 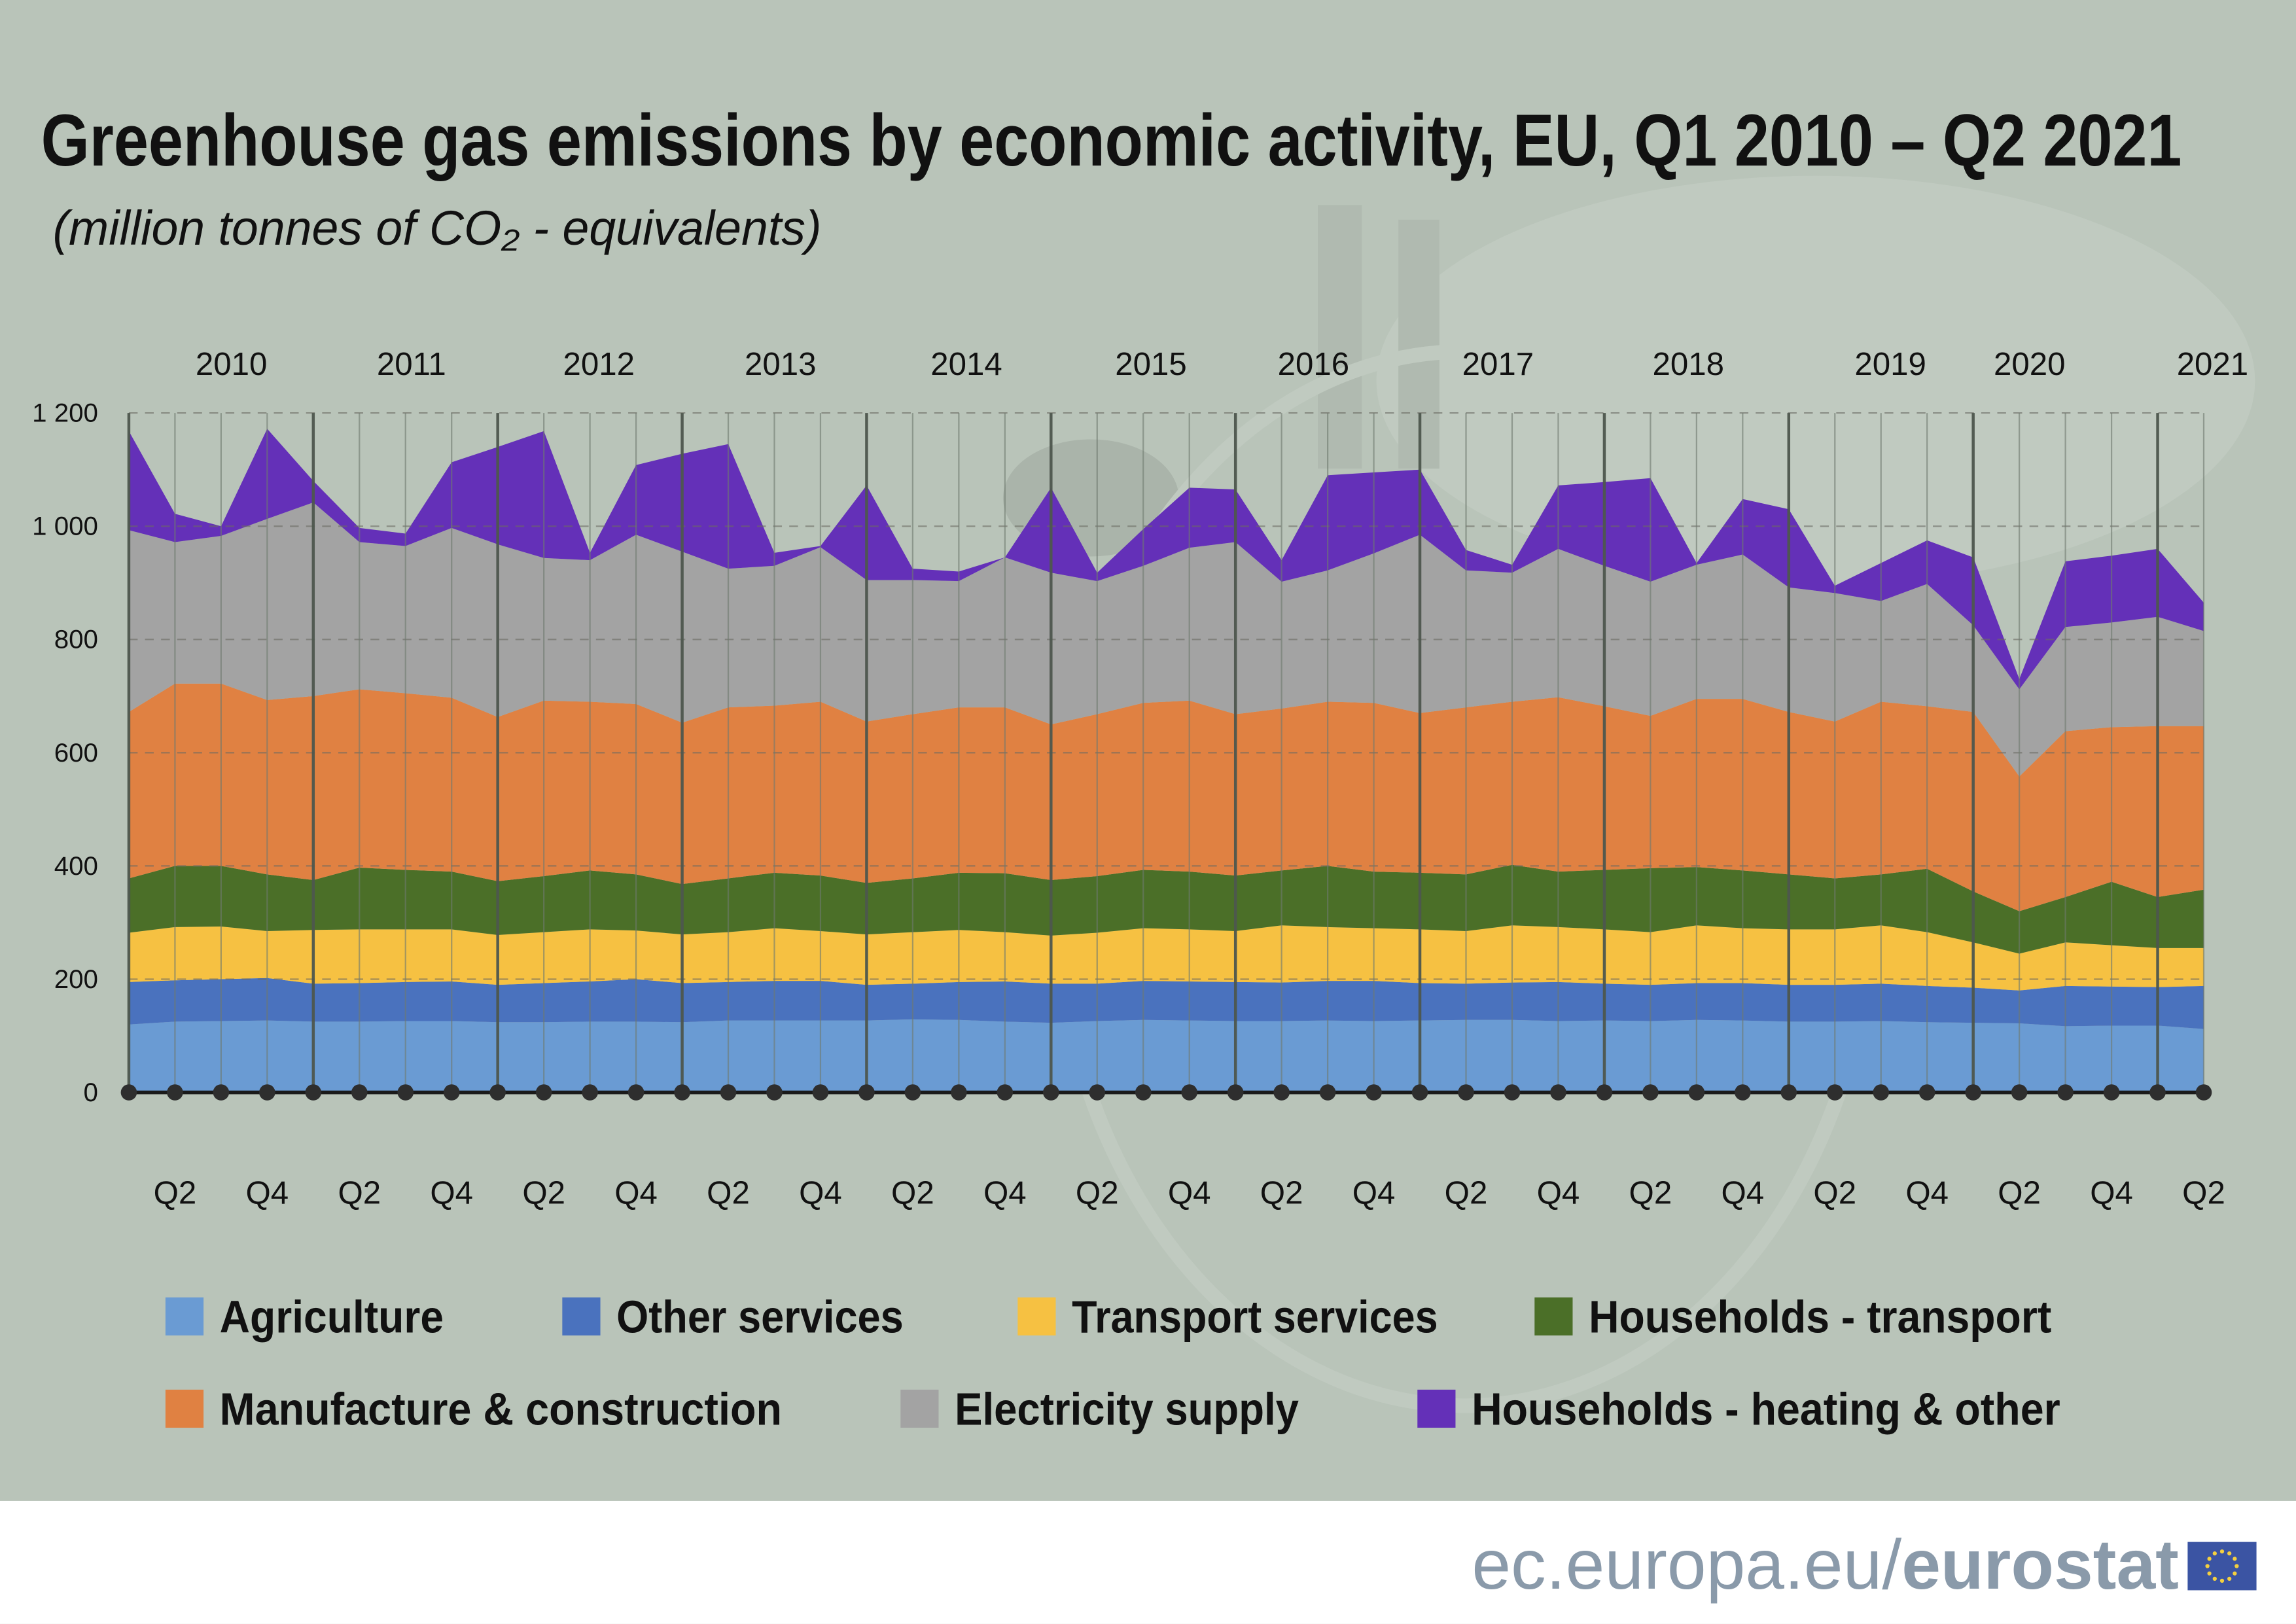 I want to click on year-label: 2019, so click(x=1890, y=364).